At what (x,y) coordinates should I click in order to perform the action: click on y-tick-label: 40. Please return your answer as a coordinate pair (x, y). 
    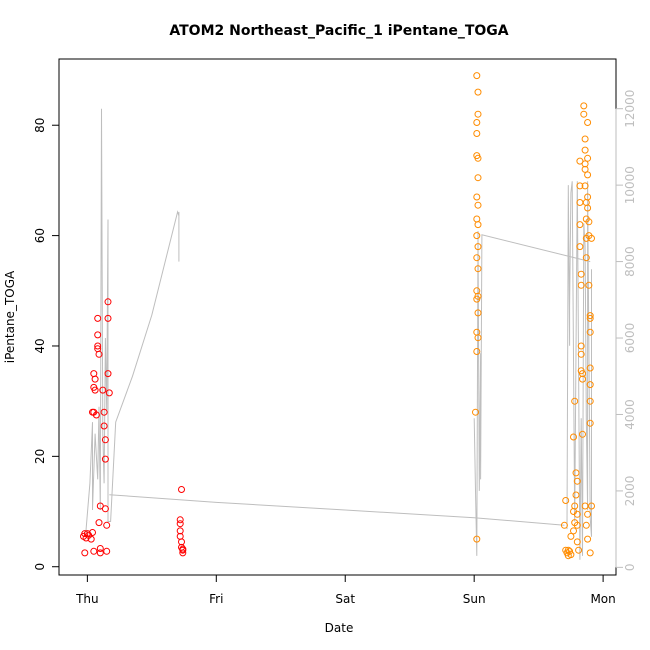
    Looking at the image, I should click on (40, 345).